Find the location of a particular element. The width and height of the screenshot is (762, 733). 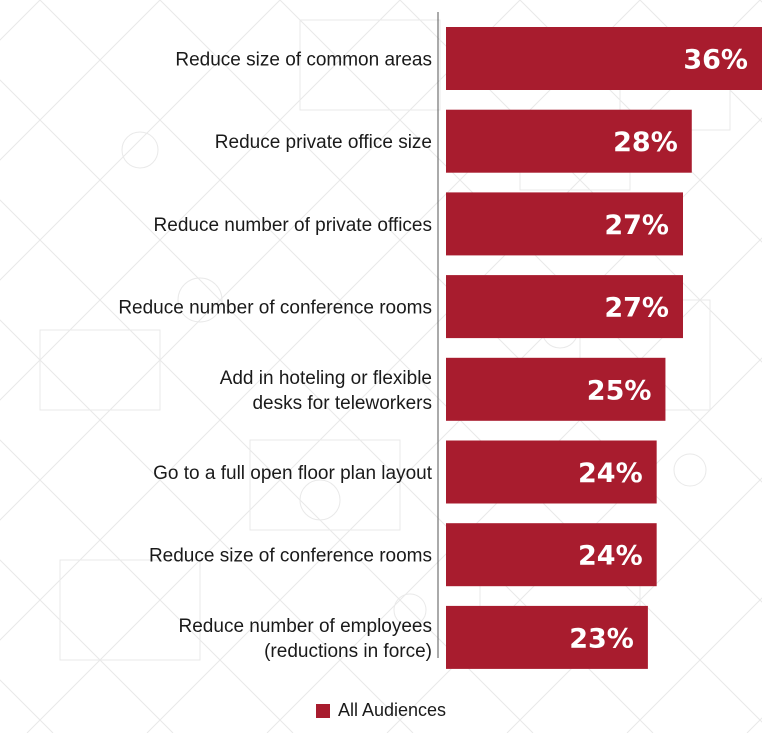

data-label: 28% is located at coordinates (645, 142).